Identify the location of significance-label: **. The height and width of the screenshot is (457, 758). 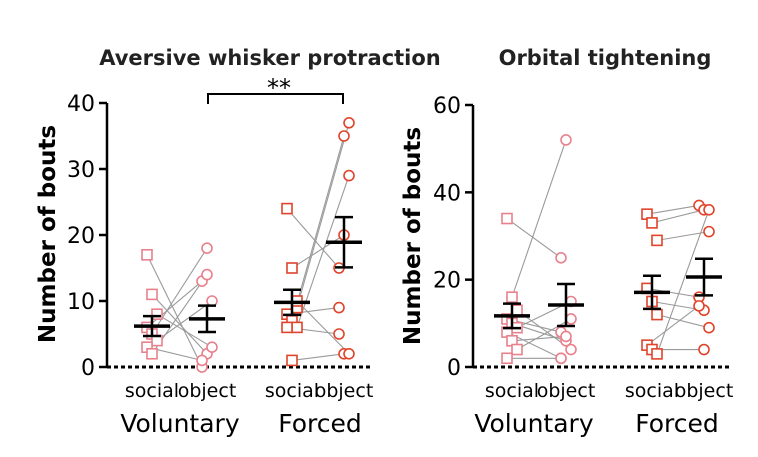
(279, 88).